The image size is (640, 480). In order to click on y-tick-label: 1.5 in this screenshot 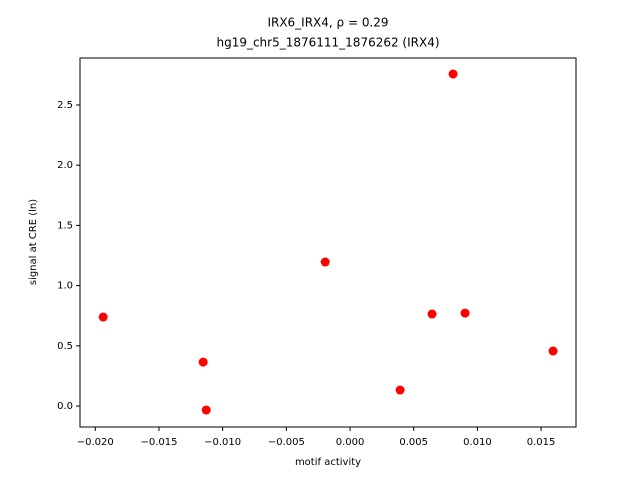, I will do `click(65, 225)`.